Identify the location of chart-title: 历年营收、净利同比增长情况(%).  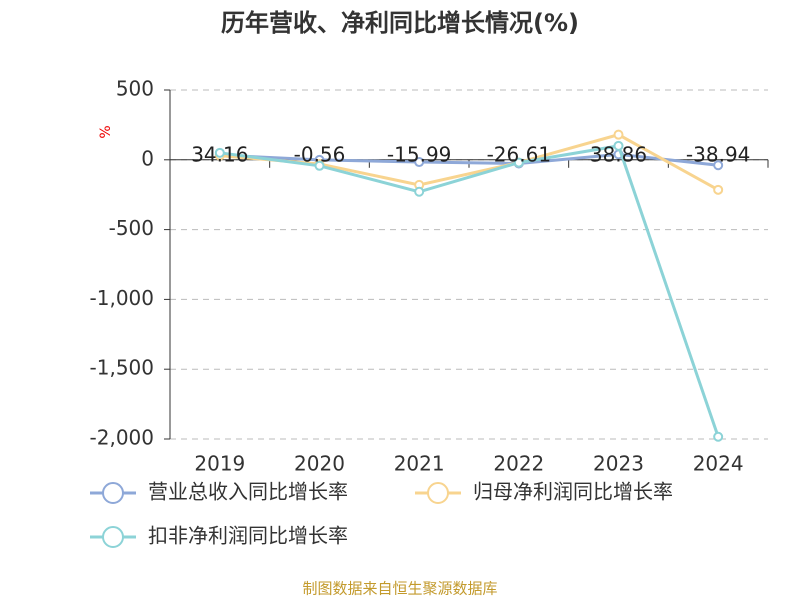
(400, 23).